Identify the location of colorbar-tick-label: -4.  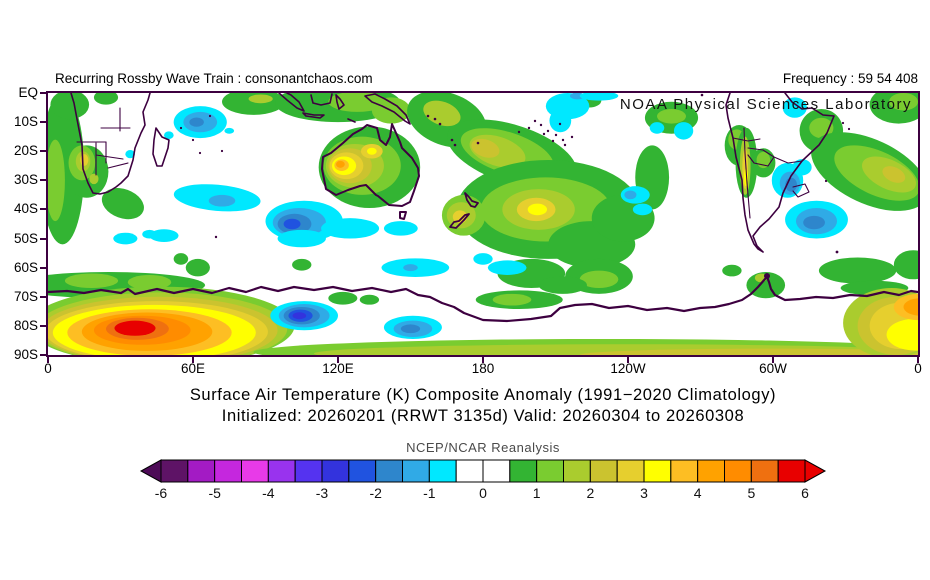
(268, 493).